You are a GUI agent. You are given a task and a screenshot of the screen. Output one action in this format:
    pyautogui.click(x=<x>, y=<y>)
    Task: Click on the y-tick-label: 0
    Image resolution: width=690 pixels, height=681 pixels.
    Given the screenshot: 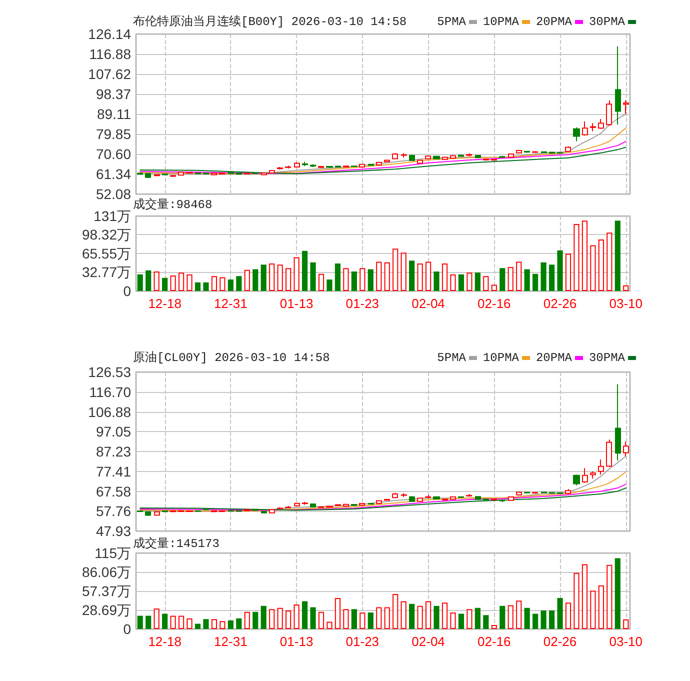 What is the action you would take?
    pyautogui.click(x=127, y=629)
    